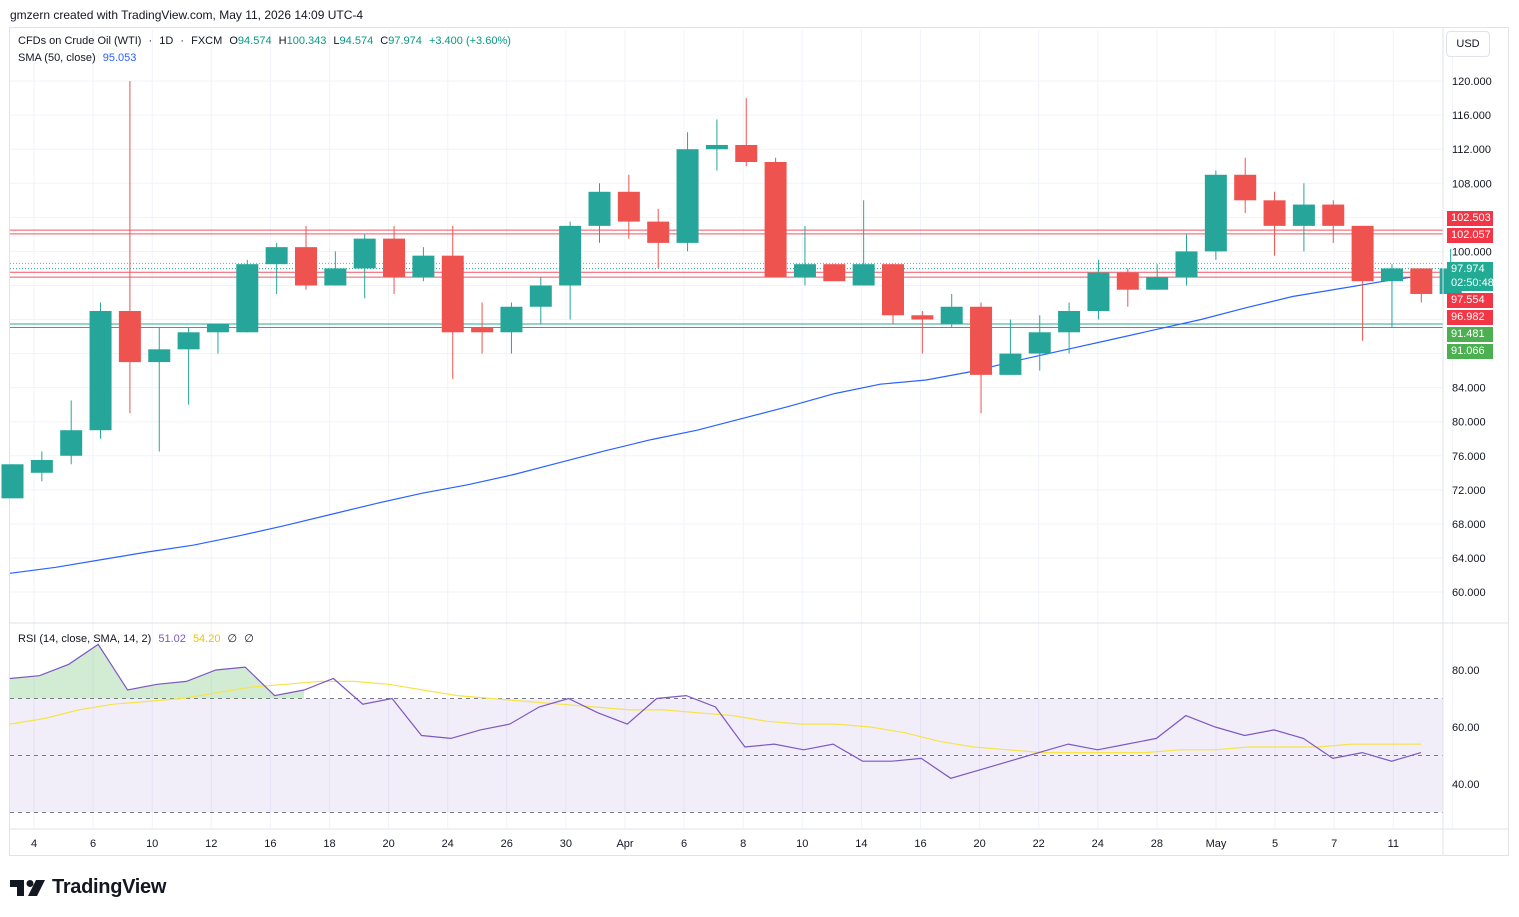  I want to click on rsi-empty-1: ∅, so click(232, 639).